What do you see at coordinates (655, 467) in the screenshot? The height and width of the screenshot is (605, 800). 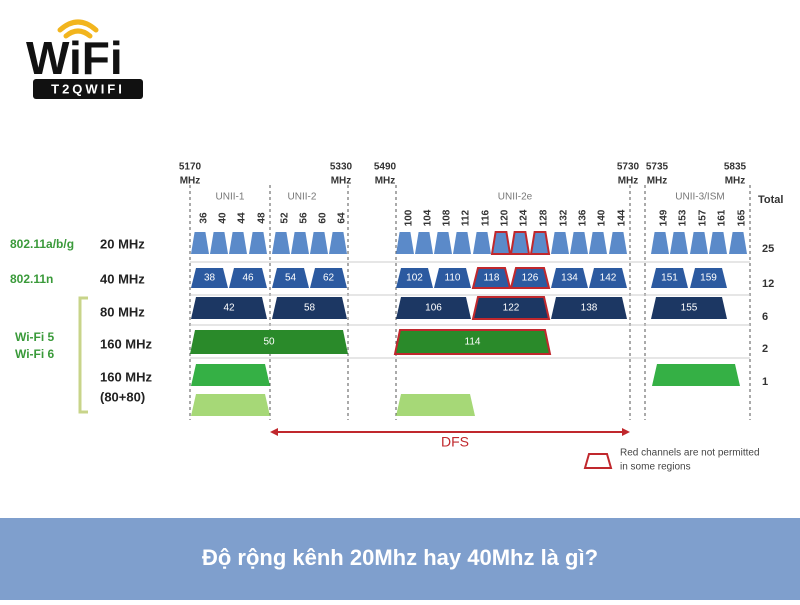 I see `legend-text: in some regions` at bounding box center [655, 467].